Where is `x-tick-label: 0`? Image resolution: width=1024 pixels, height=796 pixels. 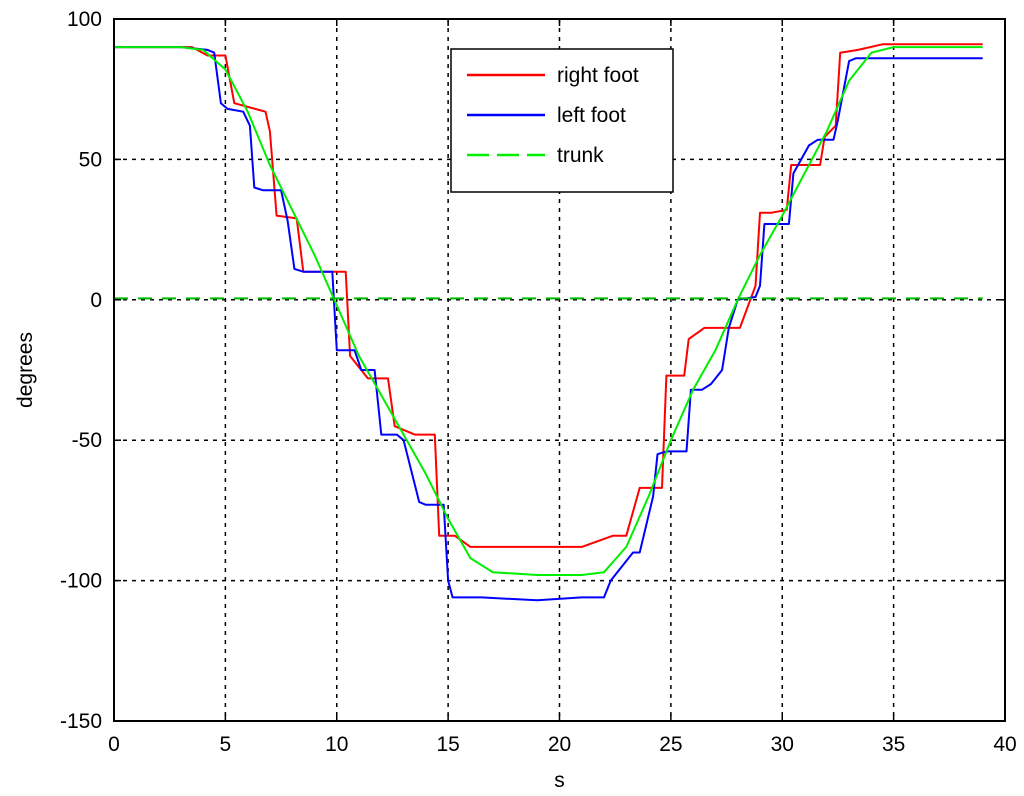
x-tick-label: 0 is located at coordinates (114, 744).